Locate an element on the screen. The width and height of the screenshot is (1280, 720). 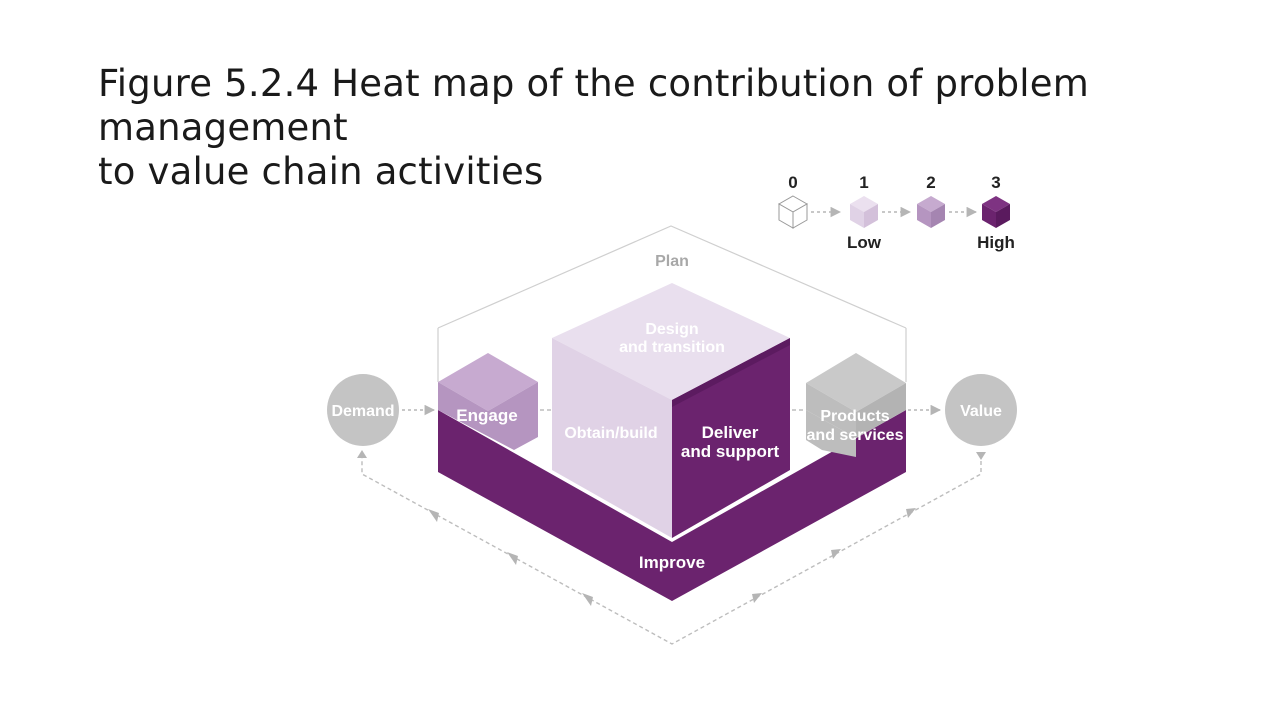
design-transition-face is located at coordinates (671, 341).